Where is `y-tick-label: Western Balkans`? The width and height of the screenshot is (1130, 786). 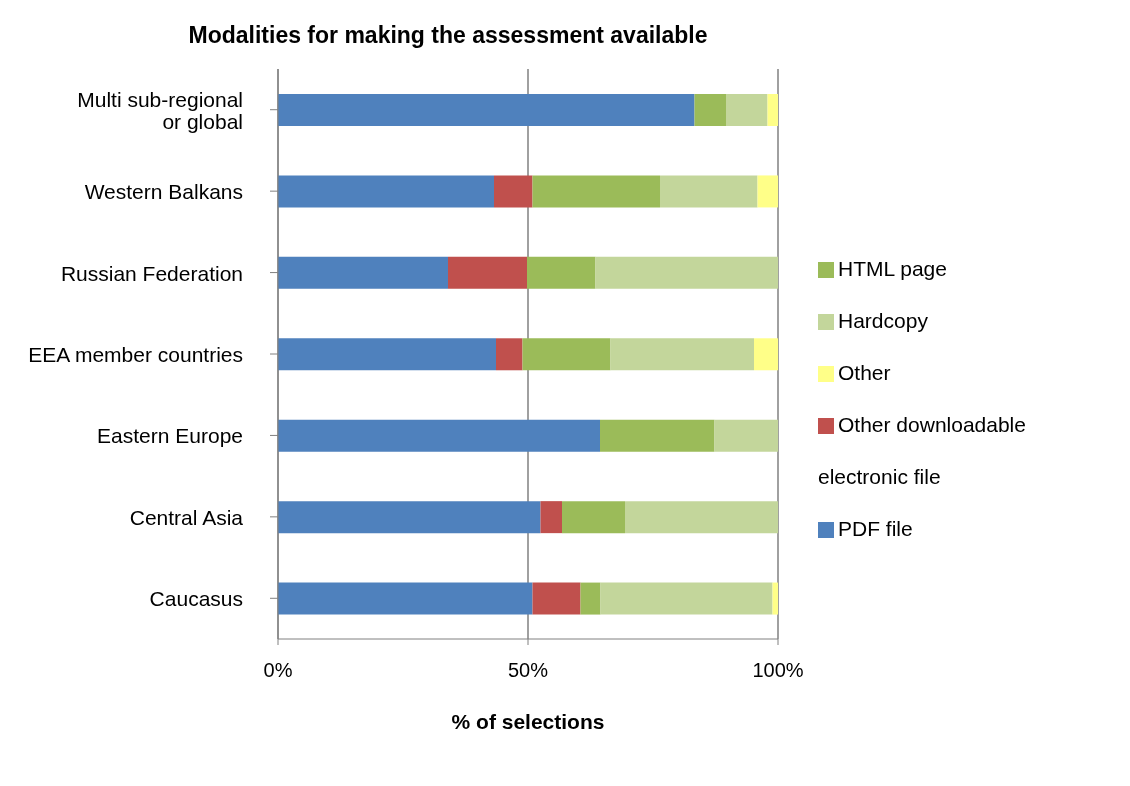
y-tick-label: Western Balkans is located at coordinates (163, 191).